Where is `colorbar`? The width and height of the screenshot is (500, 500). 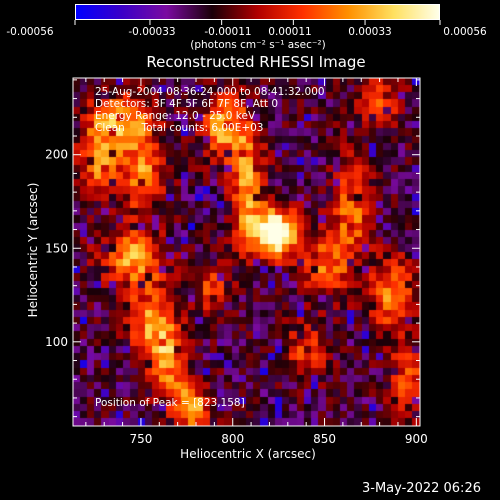
colorbar is located at coordinates (257, 12).